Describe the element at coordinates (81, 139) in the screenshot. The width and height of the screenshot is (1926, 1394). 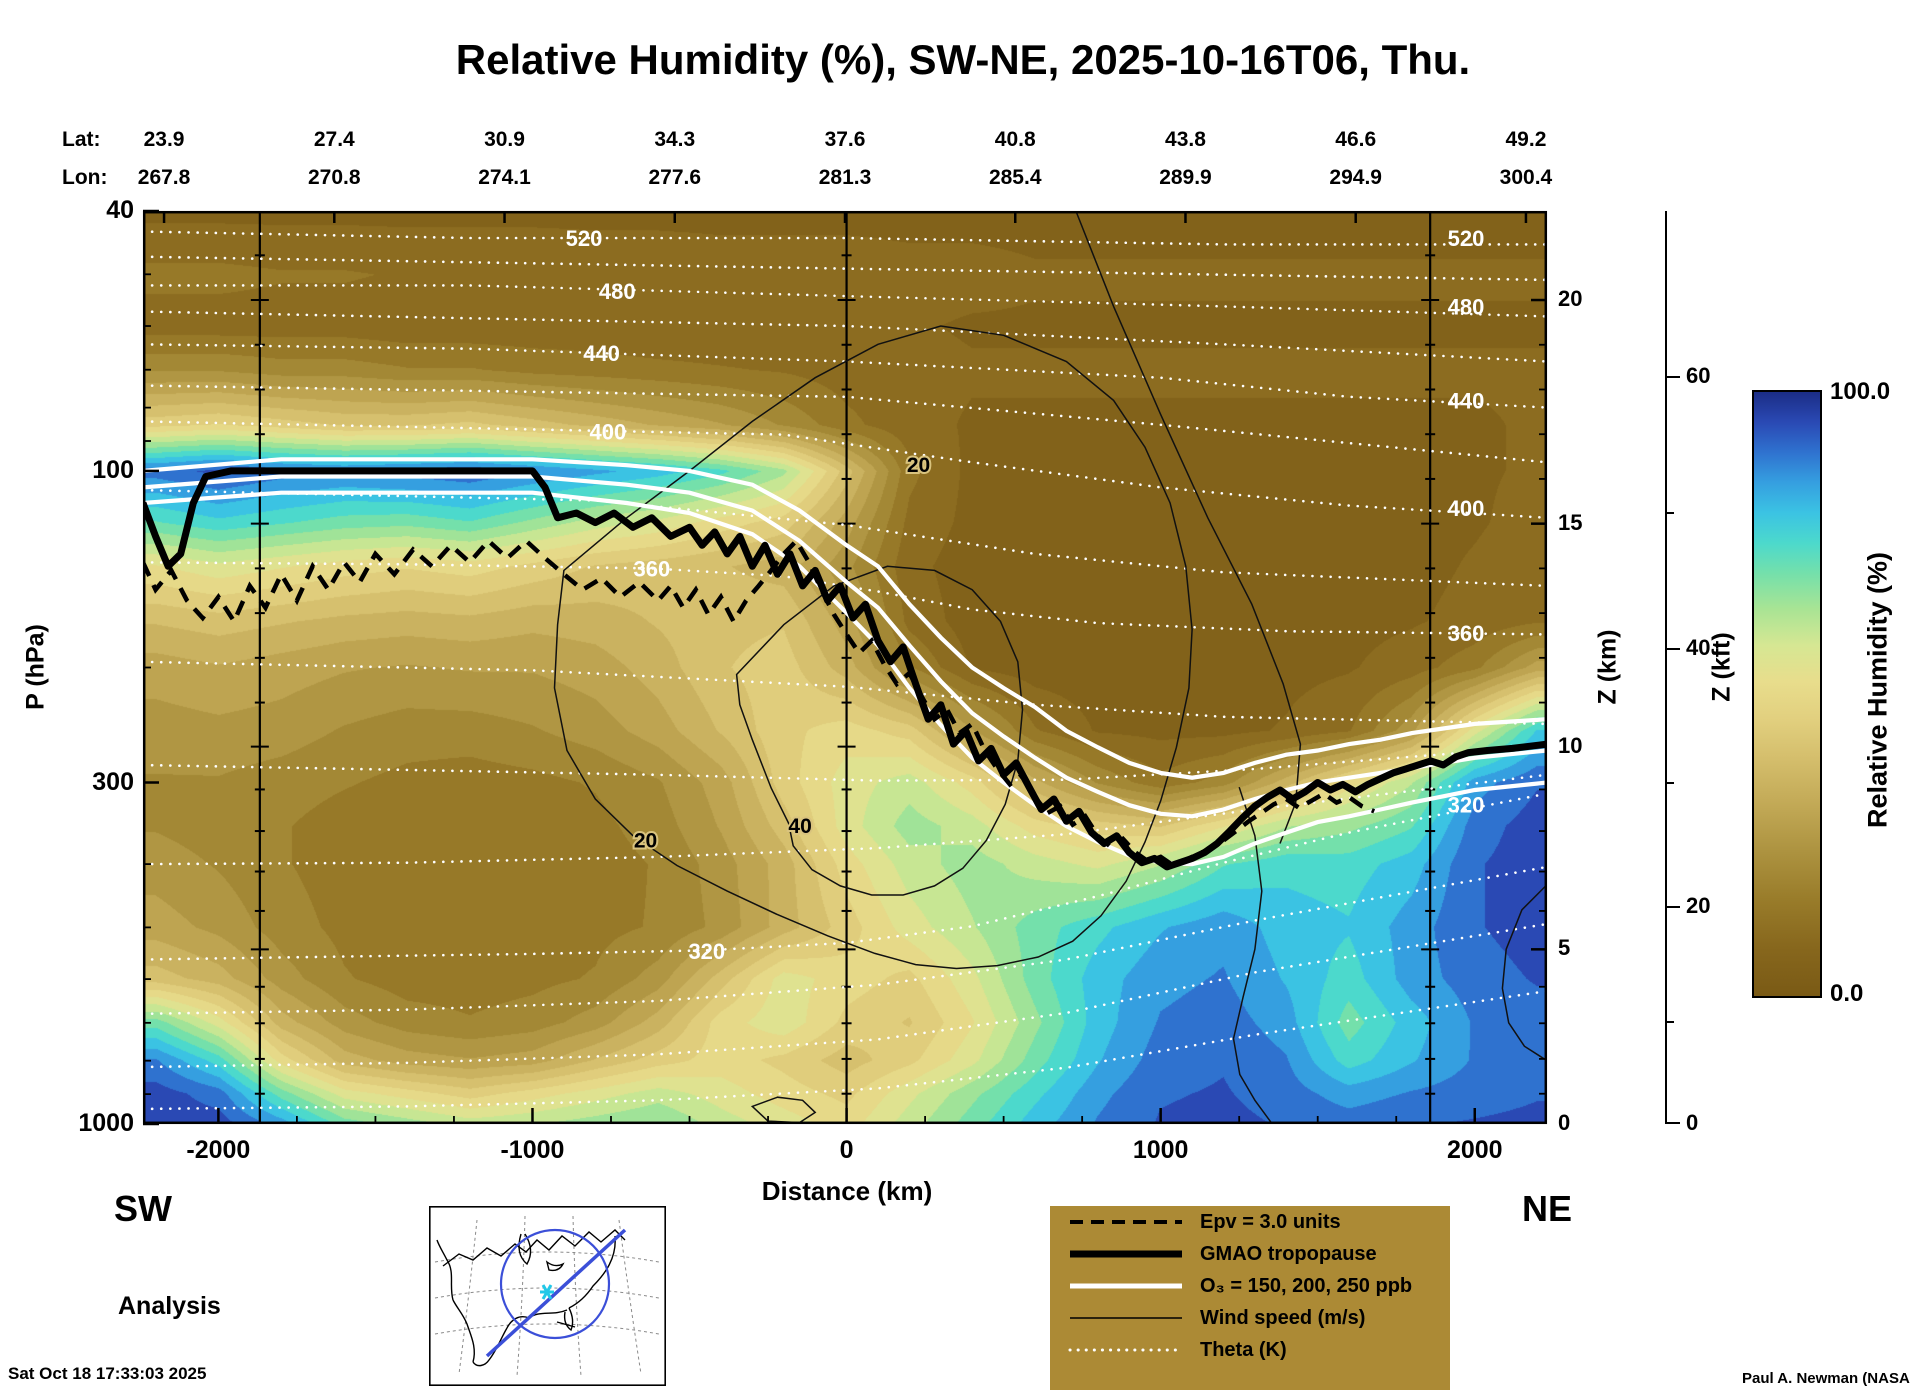
I see `lat-axis-prefix: Lat:` at that location.